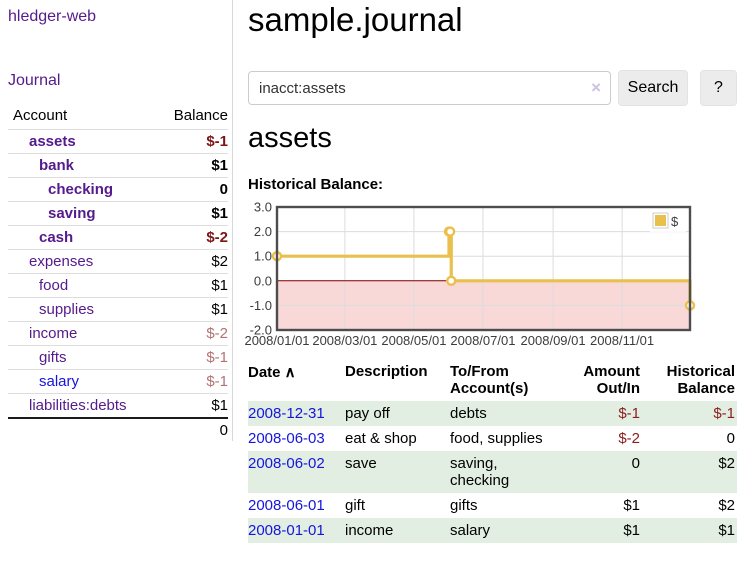 The image size is (742, 582). What do you see at coordinates (286, 463) in the screenshot?
I see `transaction-date-link: 2008-06-02` at bounding box center [286, 463].